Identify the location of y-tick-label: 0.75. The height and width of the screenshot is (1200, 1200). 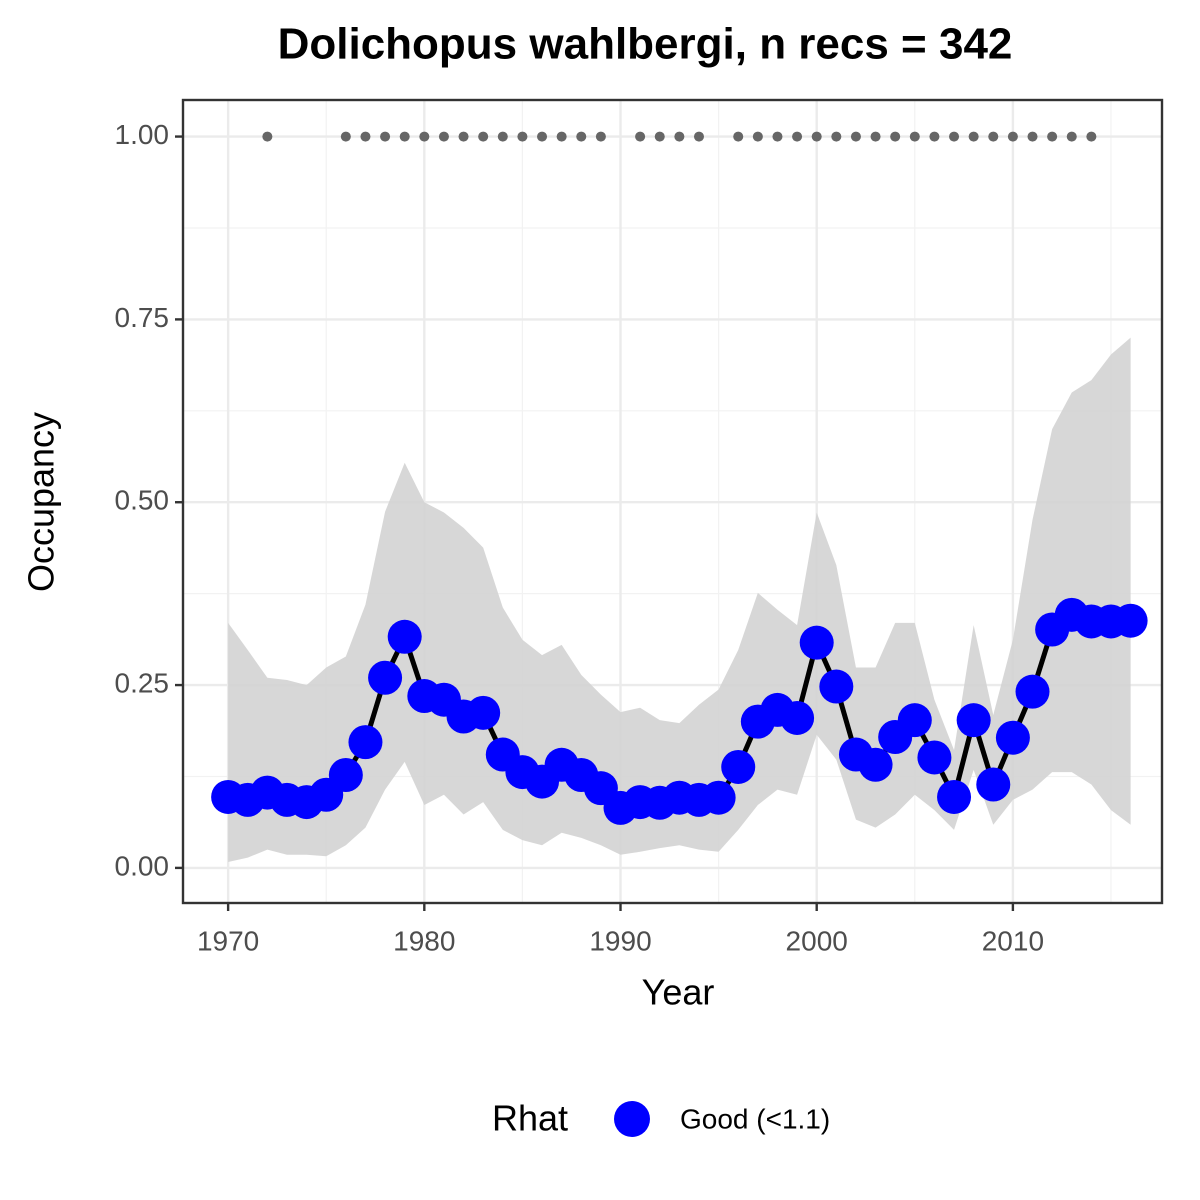
(142, 317).